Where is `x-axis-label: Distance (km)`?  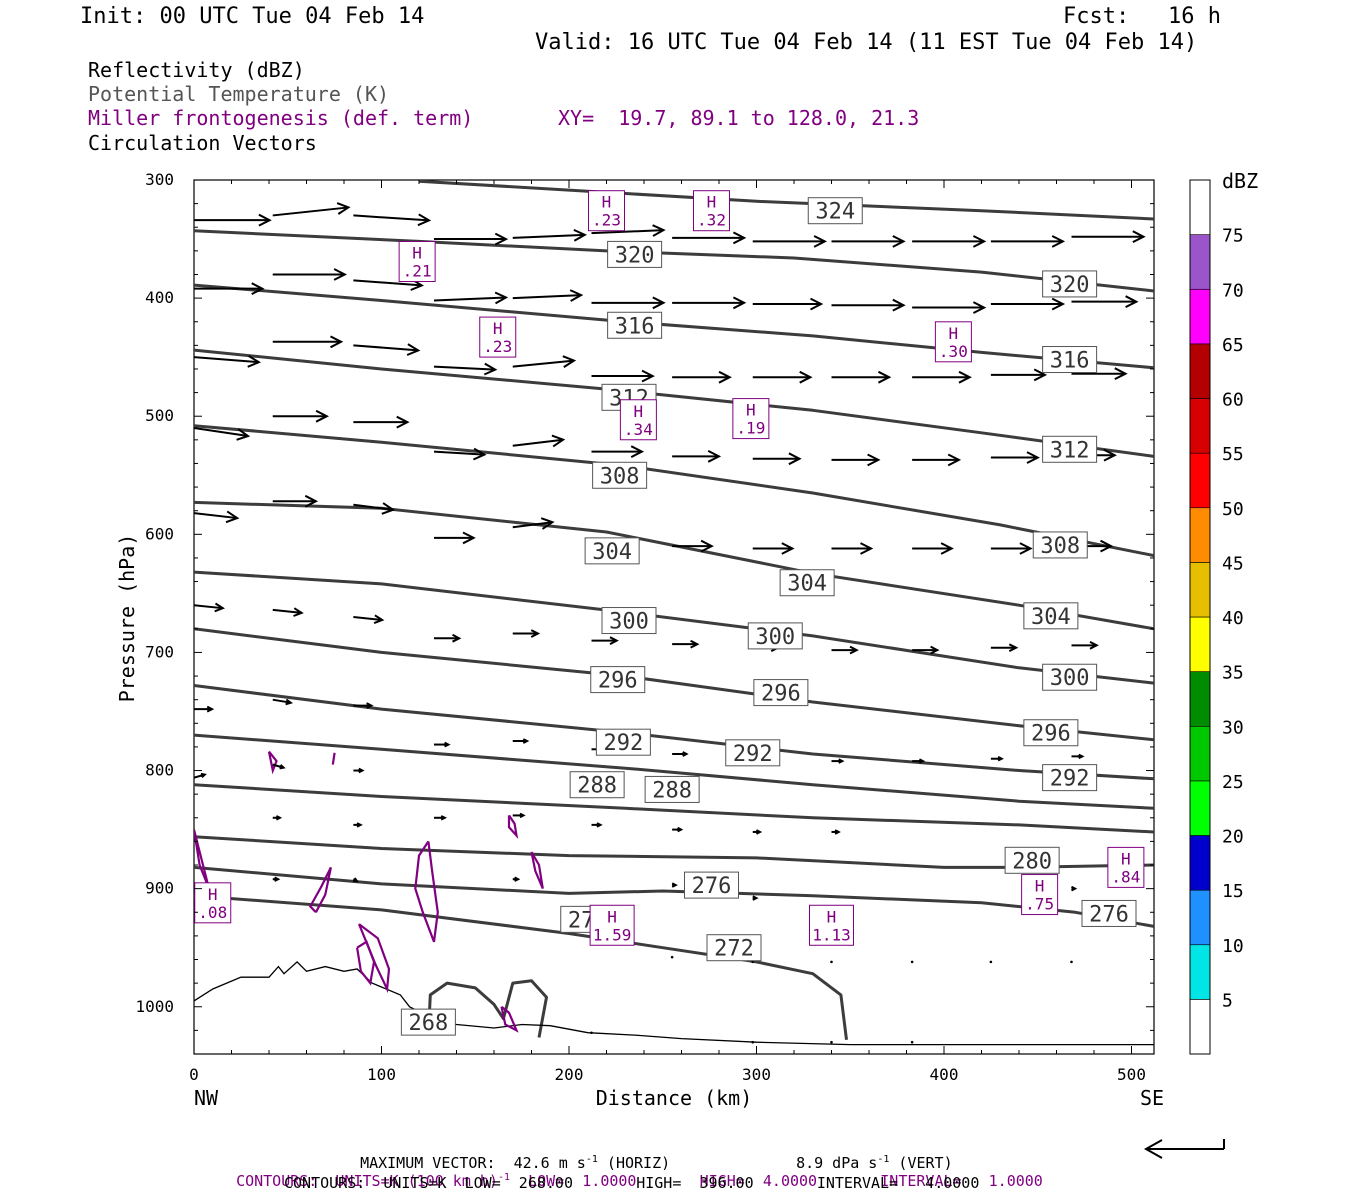
x-axis-label: Distance (km) is located at coordinates (674, 1098).